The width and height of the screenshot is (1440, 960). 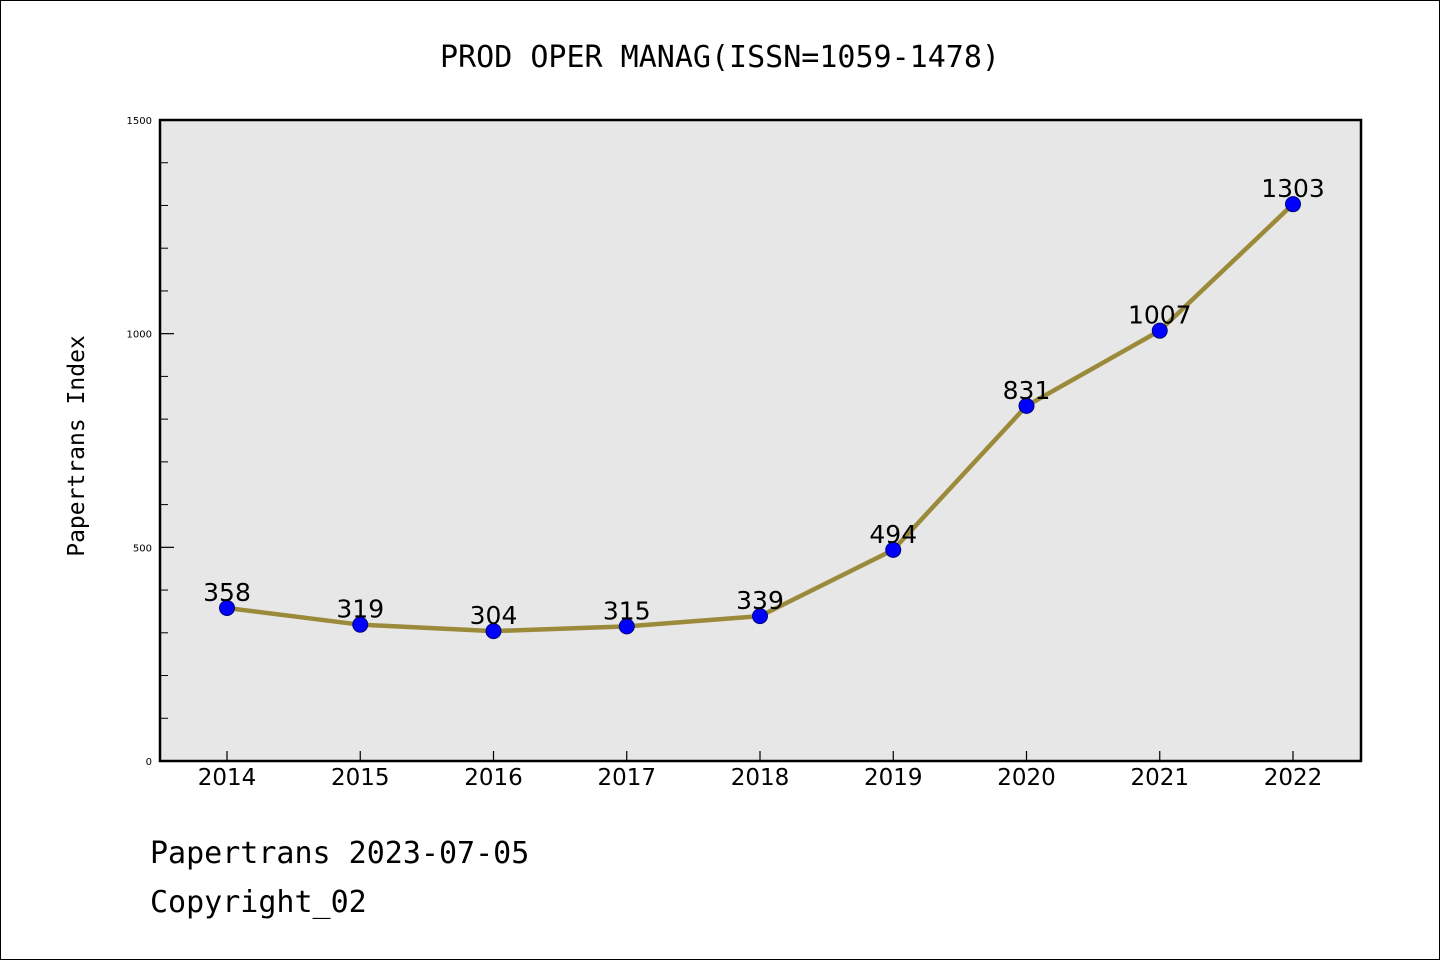 I want to click on x-tick-label: 2014, so click(x=227, y=778).